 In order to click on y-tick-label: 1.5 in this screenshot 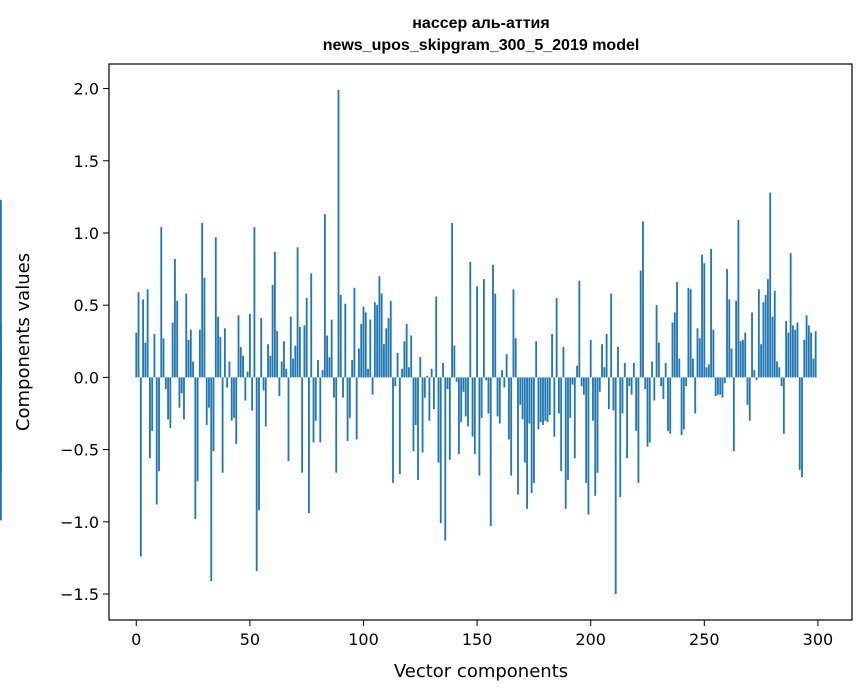, I will do `click(86, 161)`.